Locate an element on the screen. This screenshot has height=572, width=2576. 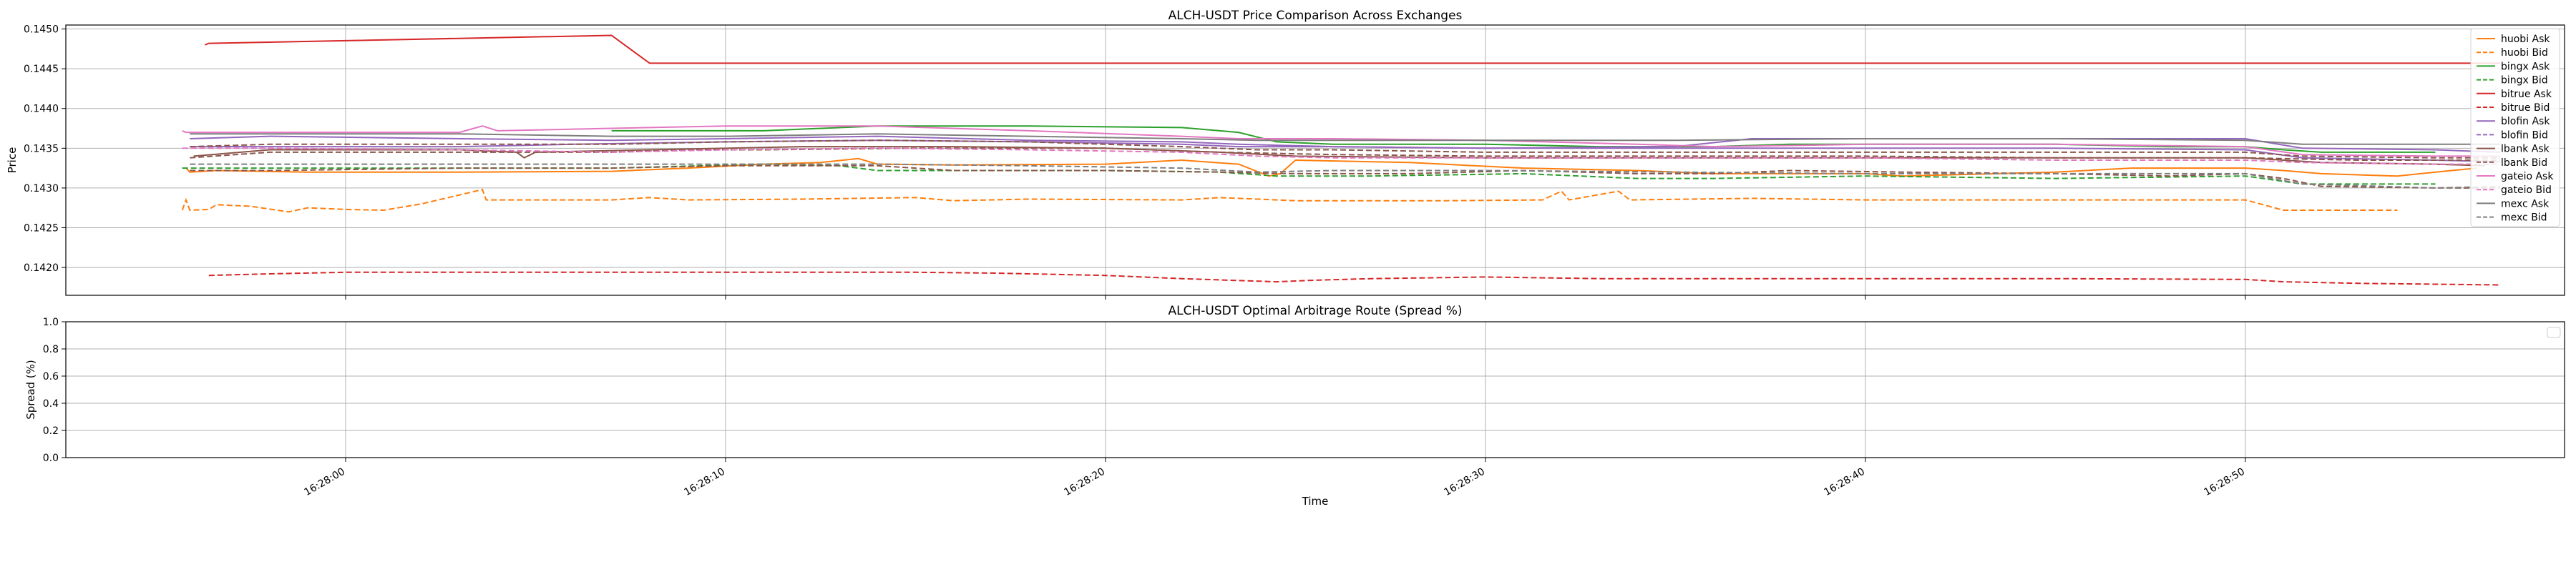
series-line-gateio-bid is located at coordinates (1341, 156).